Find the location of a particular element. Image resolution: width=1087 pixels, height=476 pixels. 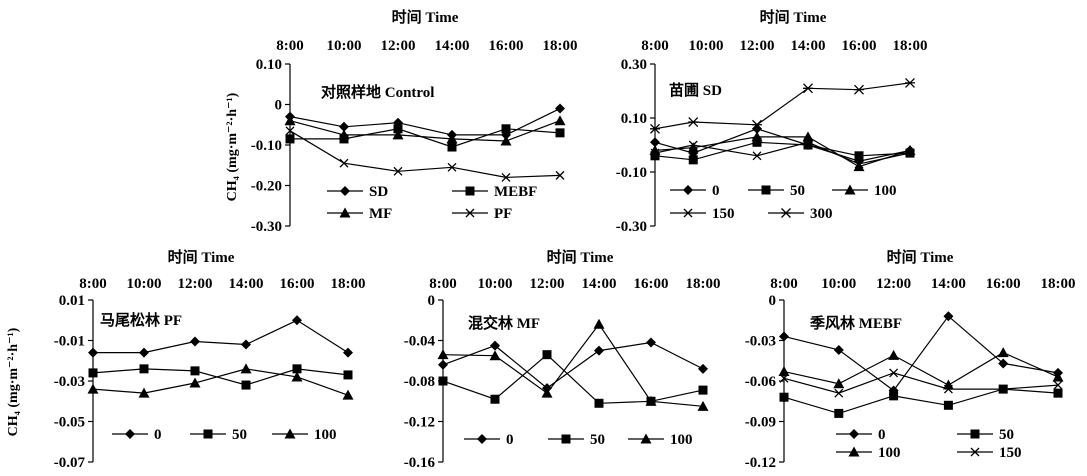

legend-label: MEBF is located at coordinates (515, 192).